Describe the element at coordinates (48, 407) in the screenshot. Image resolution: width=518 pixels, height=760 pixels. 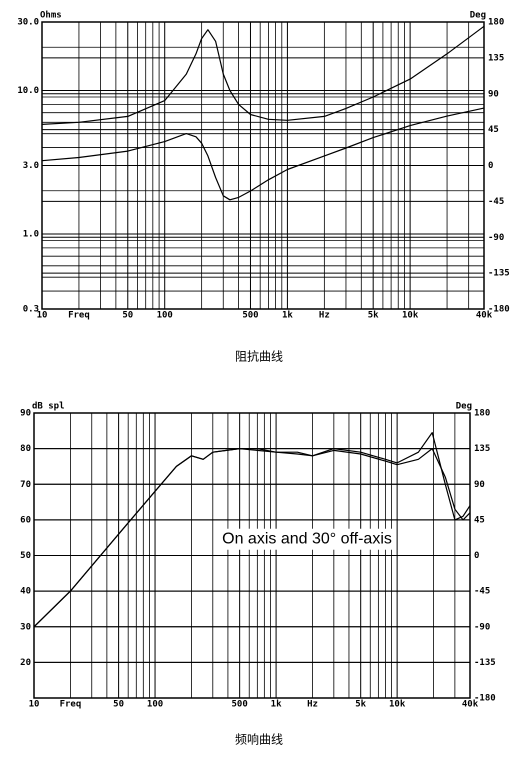
I see `y-axis-label: dB spl` at that location.